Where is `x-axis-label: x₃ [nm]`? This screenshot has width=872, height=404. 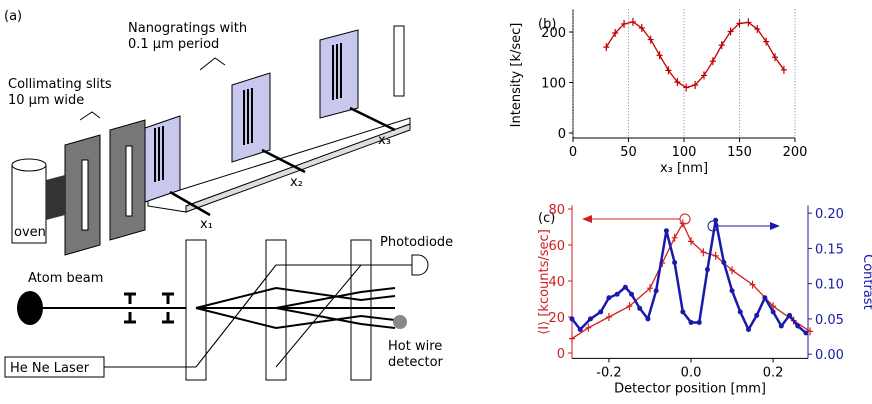 x-axis-label: x₃ [nm] is located at coordinates (684, 168).